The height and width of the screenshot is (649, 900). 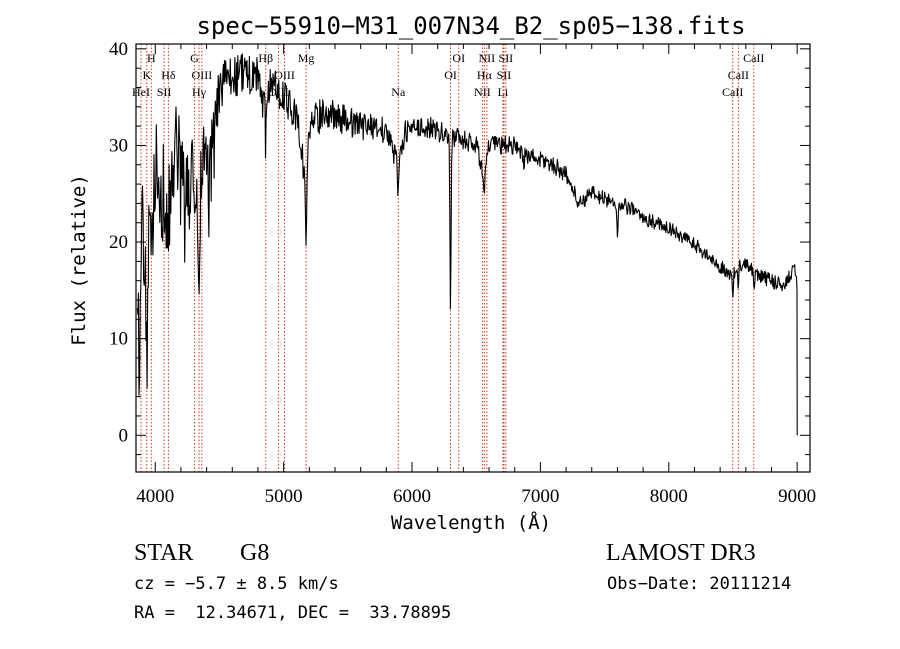 What do you see at coordinates (669, 496) in the screenshot?
I see `x-tick-label: 8000` at bounding box center [669, 496].